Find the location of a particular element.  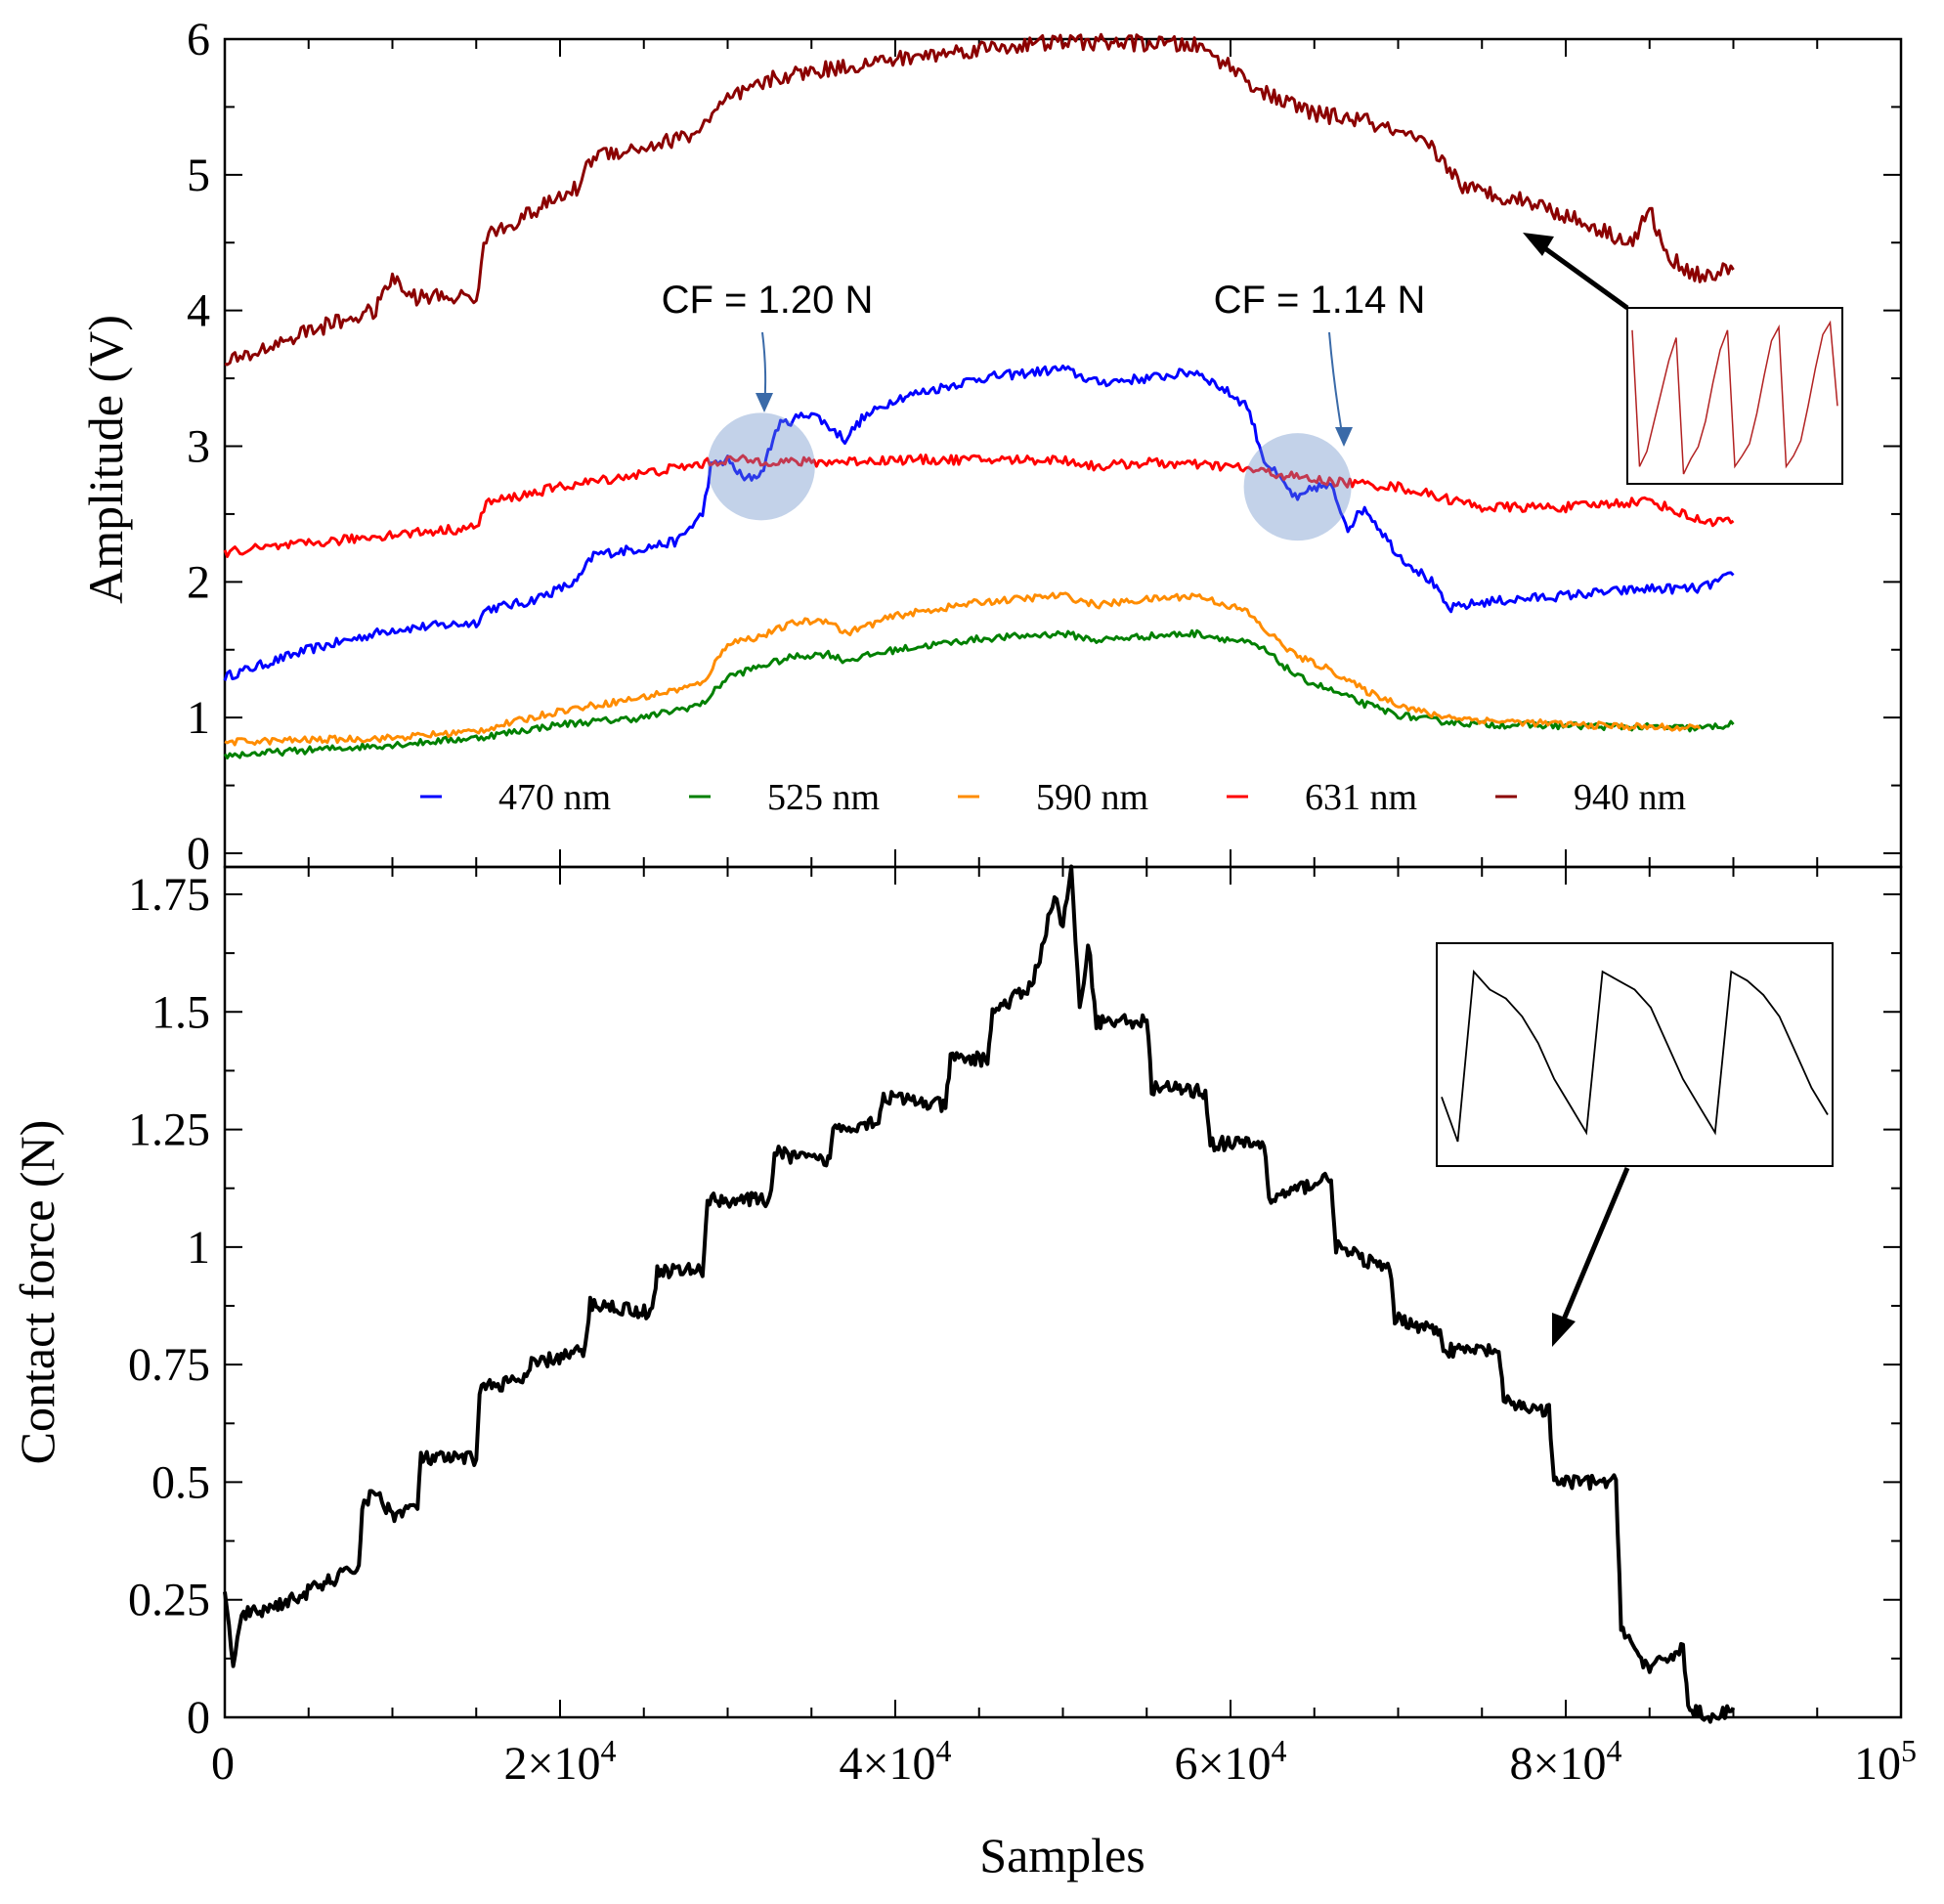

force-y-tick-label: 0.75 is located at coordinates (169, 1365).